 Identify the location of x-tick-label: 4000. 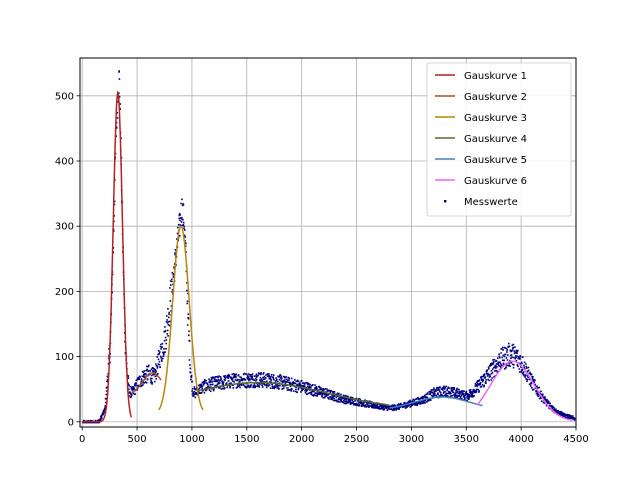
(520, 439).